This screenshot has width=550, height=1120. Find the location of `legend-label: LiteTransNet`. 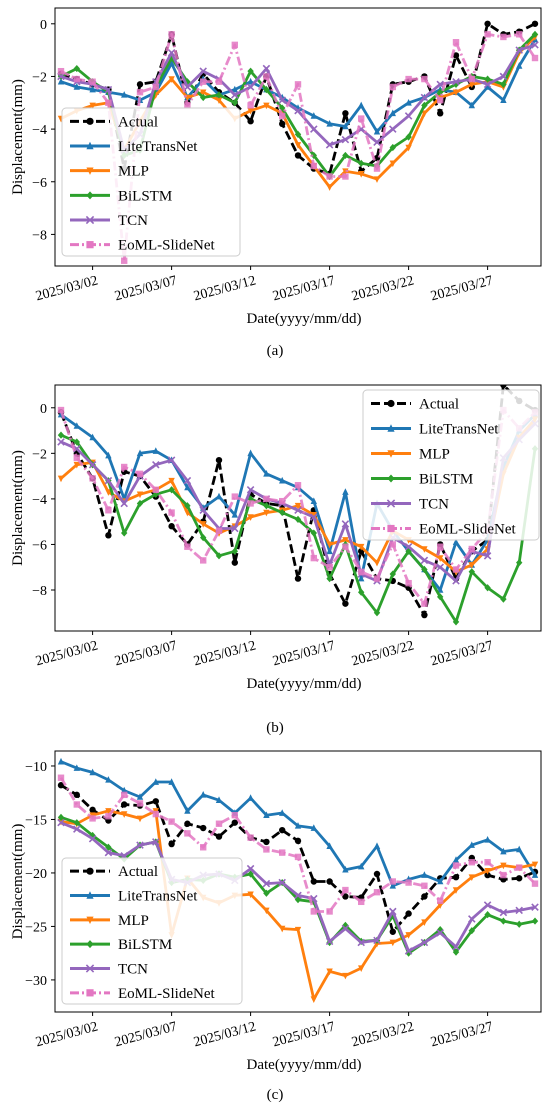

legend-label: LiteTransNet is located at coordinates (459, 430).